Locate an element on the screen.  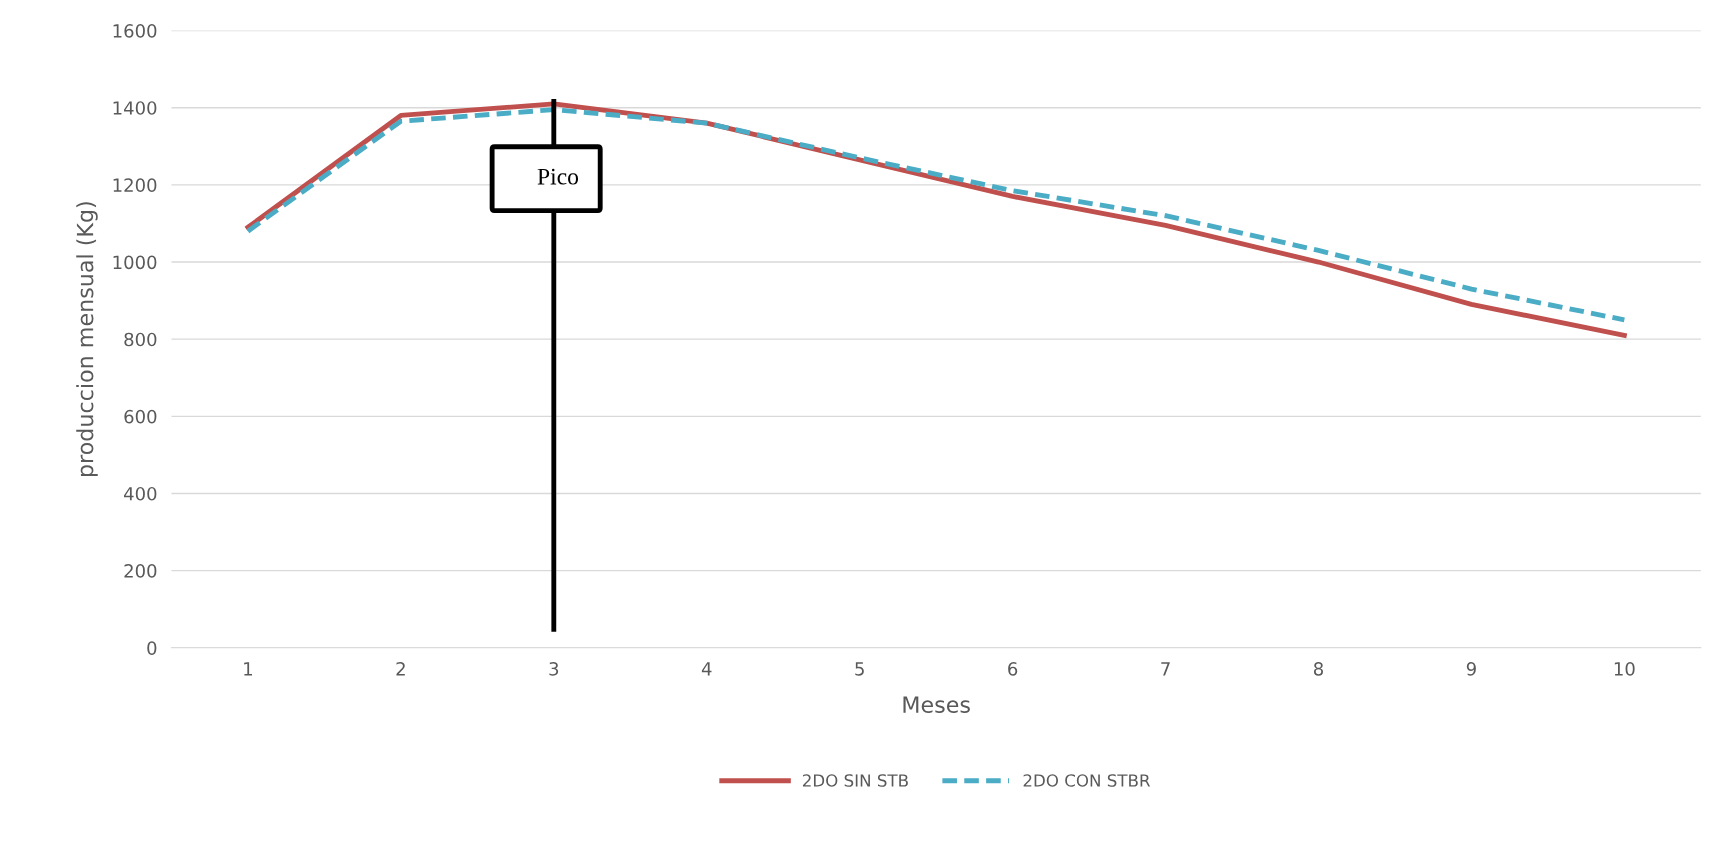
x-tick-label: 1 is located at coordinates (248, 669).